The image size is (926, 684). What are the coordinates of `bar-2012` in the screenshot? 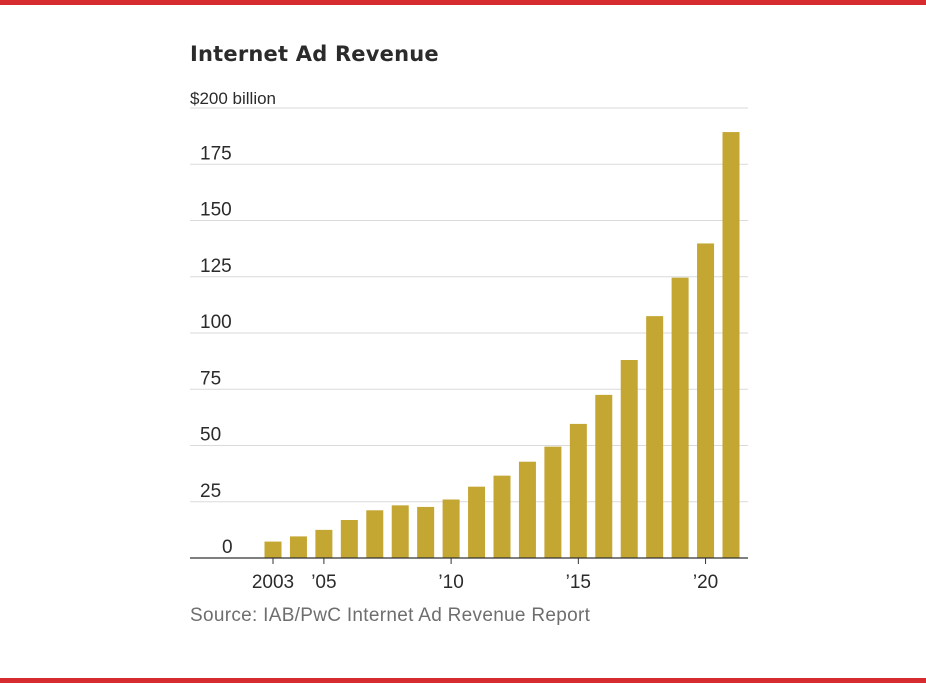 It's located at (502, 516).